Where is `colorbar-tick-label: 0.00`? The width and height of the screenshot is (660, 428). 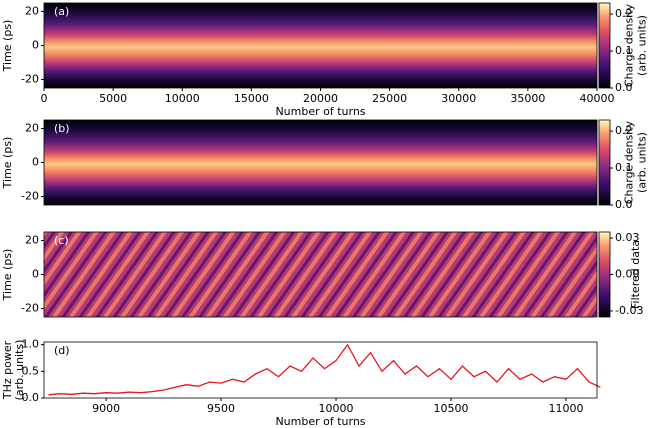
colorbar-tick-label: 0.00 is located at coordinates (627, 274).